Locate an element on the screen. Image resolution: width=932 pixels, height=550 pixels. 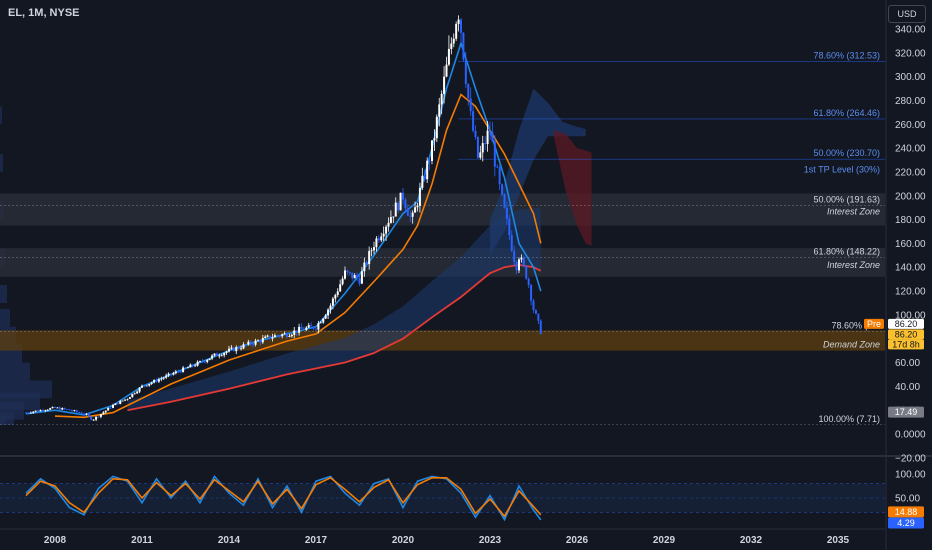
y-tick-18: −20.00 is located at coordinates (910, 458).